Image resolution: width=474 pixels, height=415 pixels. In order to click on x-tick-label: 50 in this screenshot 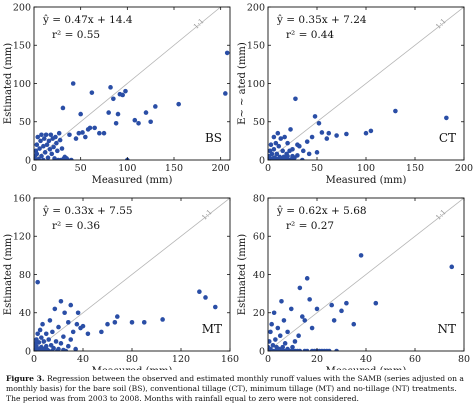, I will do `click(317, 168)`.